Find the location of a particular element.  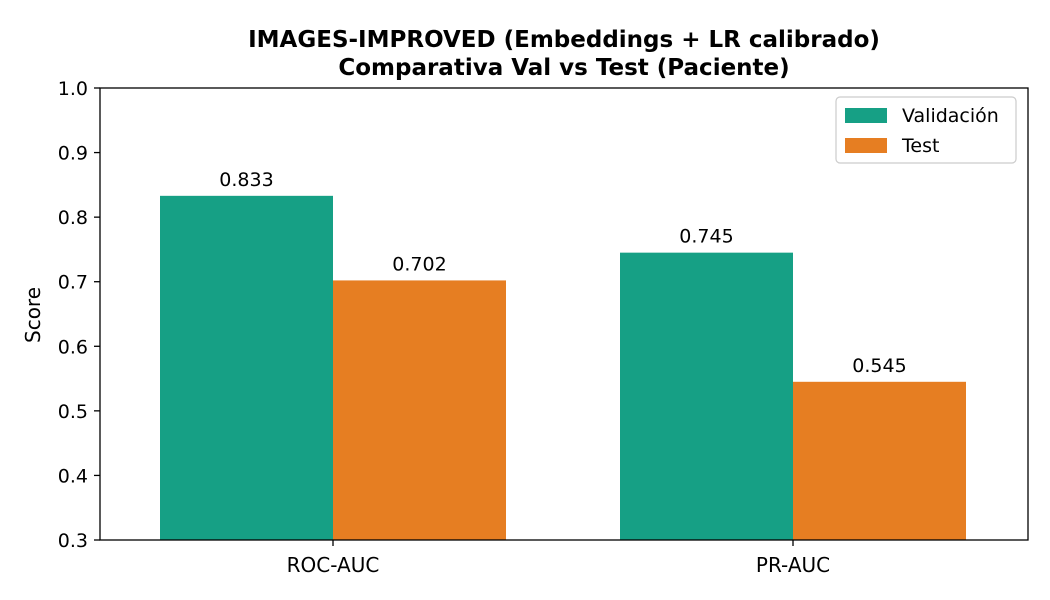

data-label-roc-auc-validaci-n: 0.833 is located at coordinates (246, 180).